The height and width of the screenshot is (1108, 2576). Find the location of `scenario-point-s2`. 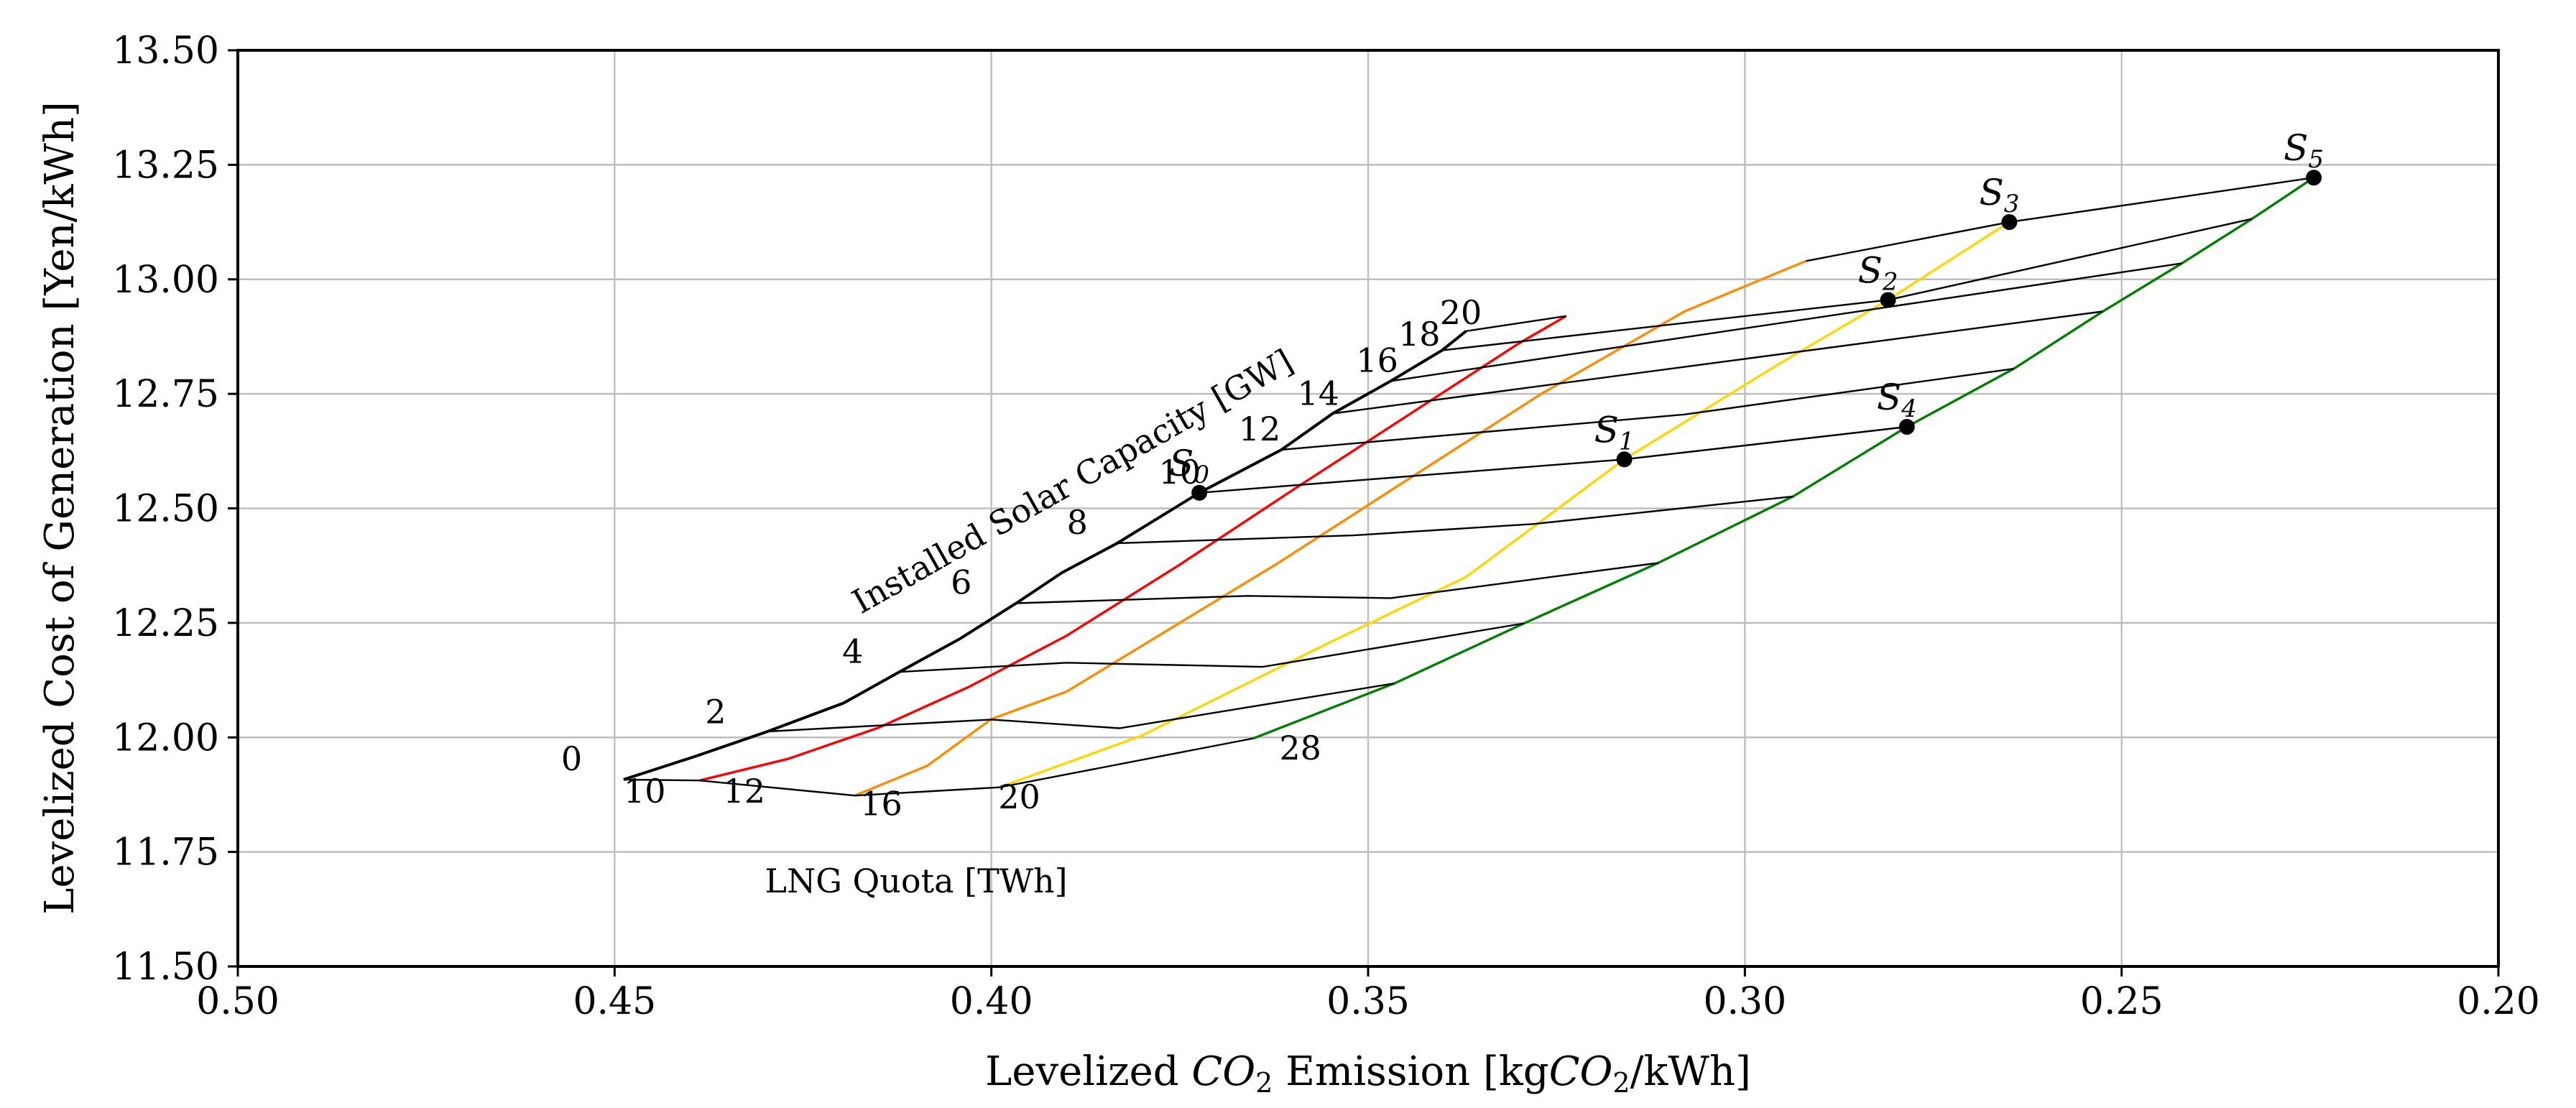

scenario-point-s2 is located at coordinates (1888, 300).